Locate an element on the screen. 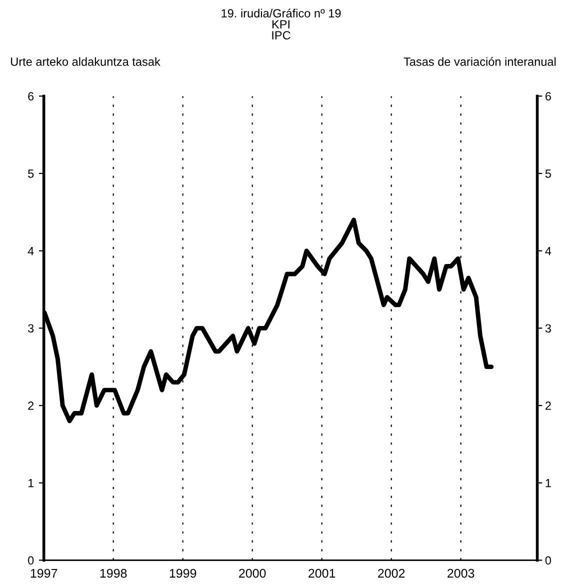  y2-tick-label: 3 is located at coordinates (548, 328).